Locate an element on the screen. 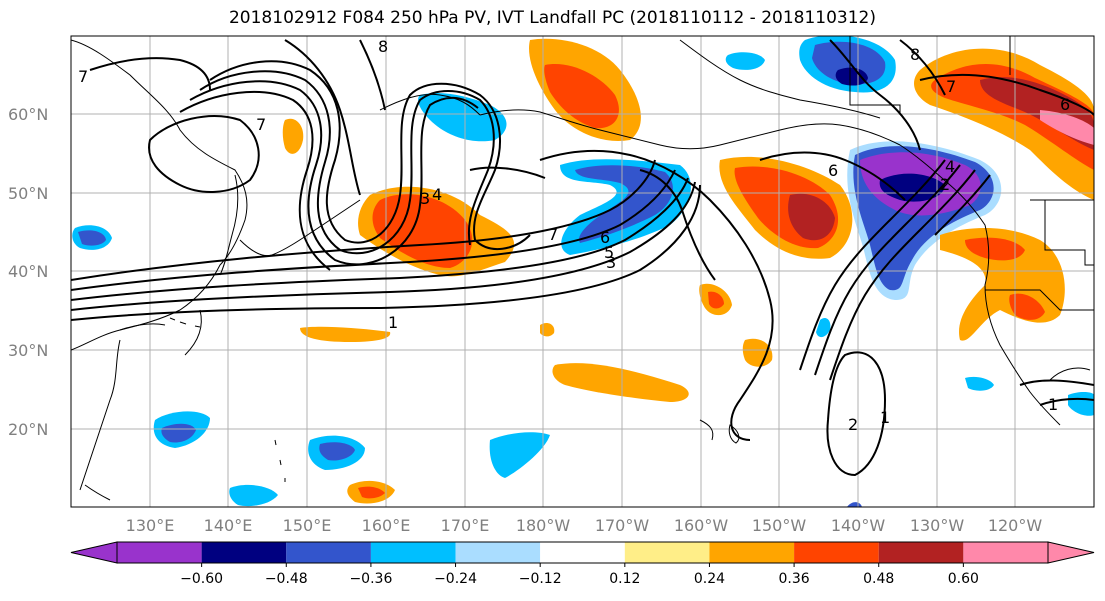  lon-label: 140°W is located at coordinates (858, 525).